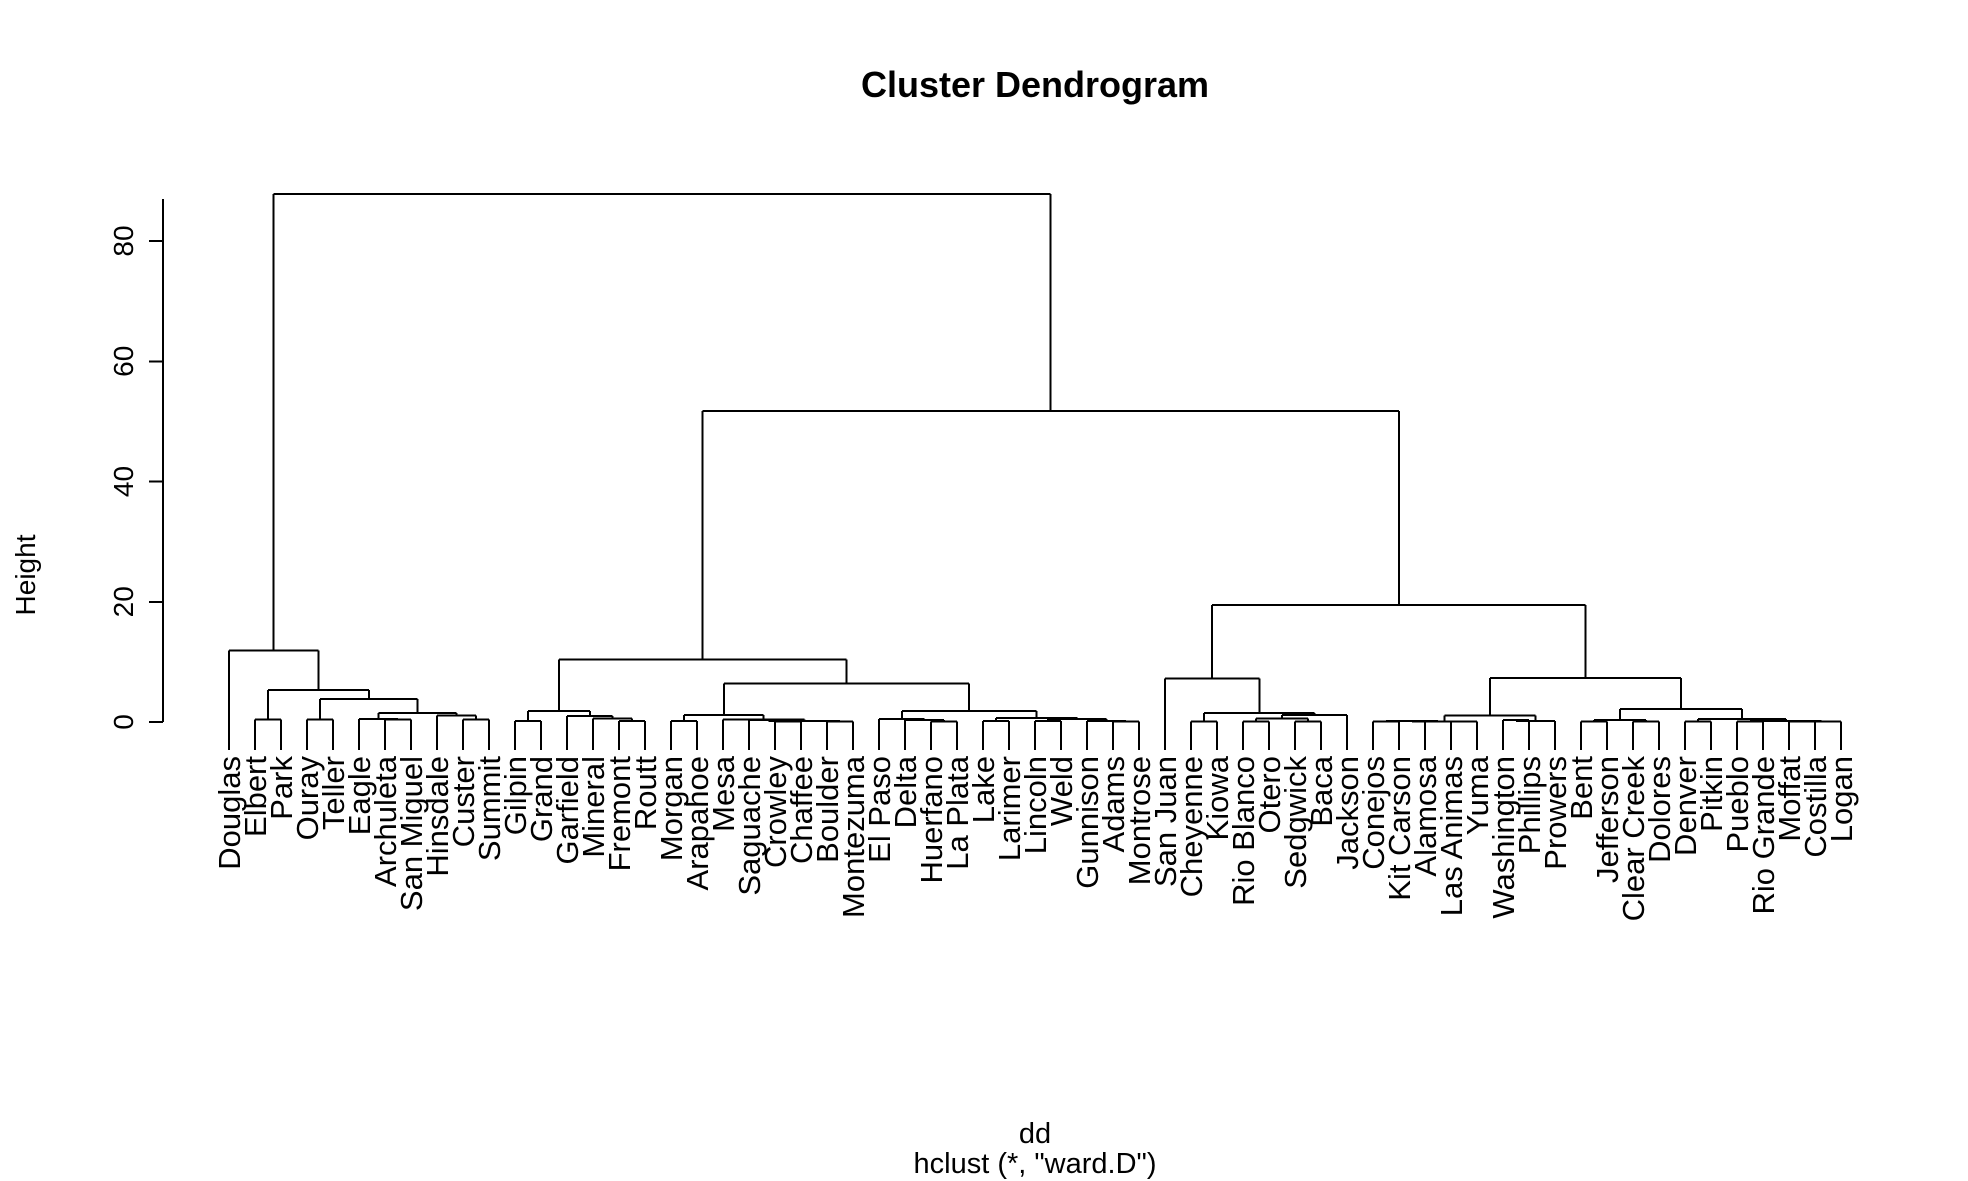  What do you see at coordinates (123, 240) in the screenshot?
I see `y-tick-label: 80` at bounding box center [123, 240].